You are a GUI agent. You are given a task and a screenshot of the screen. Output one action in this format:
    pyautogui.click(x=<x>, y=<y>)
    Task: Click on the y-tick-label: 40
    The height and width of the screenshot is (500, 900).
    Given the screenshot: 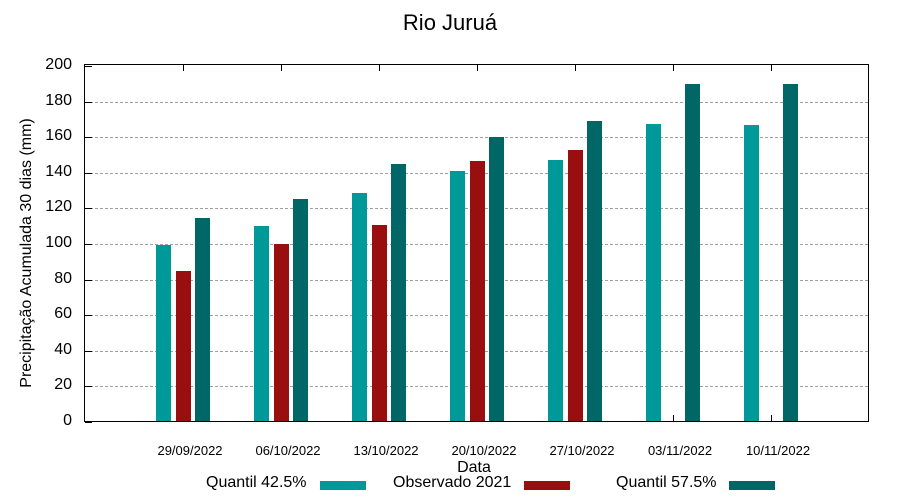 What is the action you would take?
    pyautogui.click(x=63, y=349)
    